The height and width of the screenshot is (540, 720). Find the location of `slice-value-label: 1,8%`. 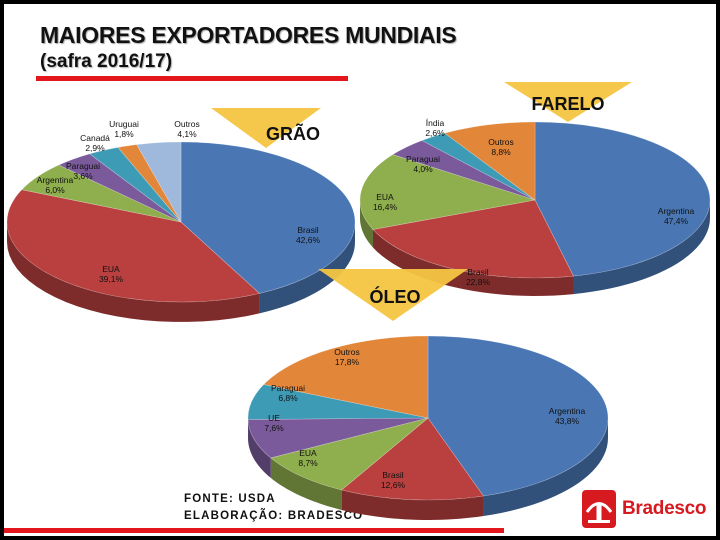

slice-value-label: 1,8% is located at coordinates (124, 134).